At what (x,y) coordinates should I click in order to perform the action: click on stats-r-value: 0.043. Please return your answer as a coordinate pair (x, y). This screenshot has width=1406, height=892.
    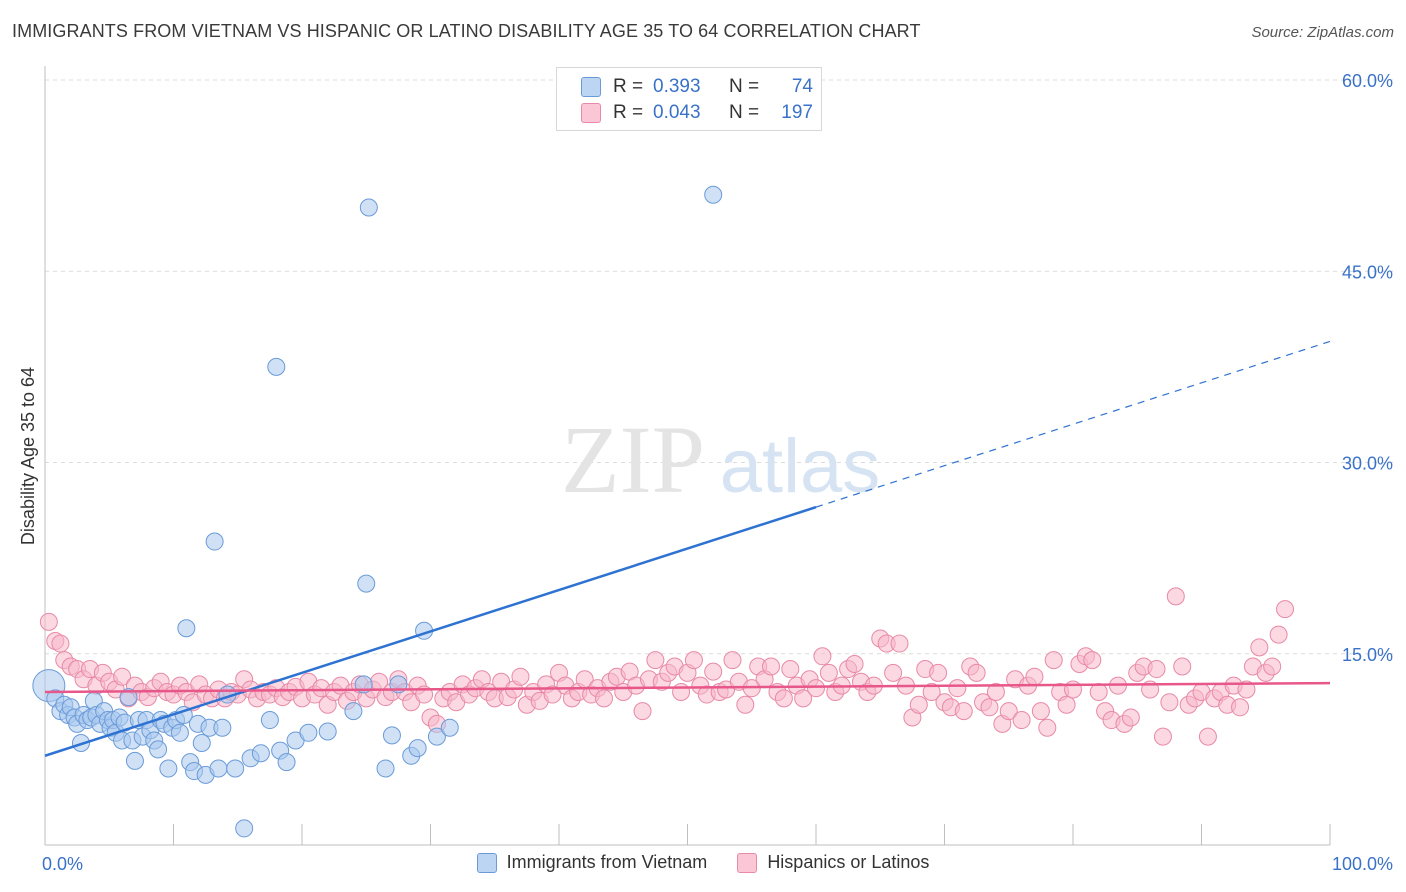
    Looking at the image, I should click on (677, 112).